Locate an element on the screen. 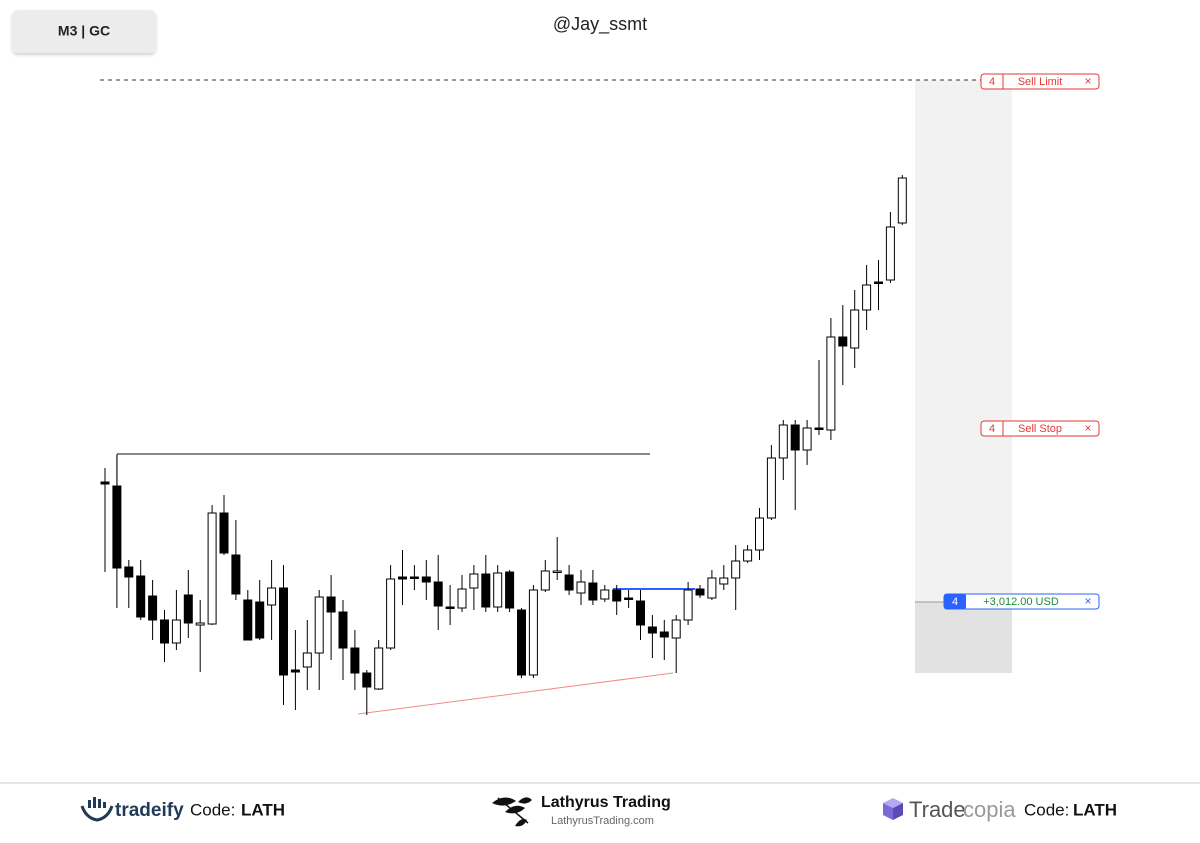  order-label: Sell Stop is located at coordinates (1040, 429).